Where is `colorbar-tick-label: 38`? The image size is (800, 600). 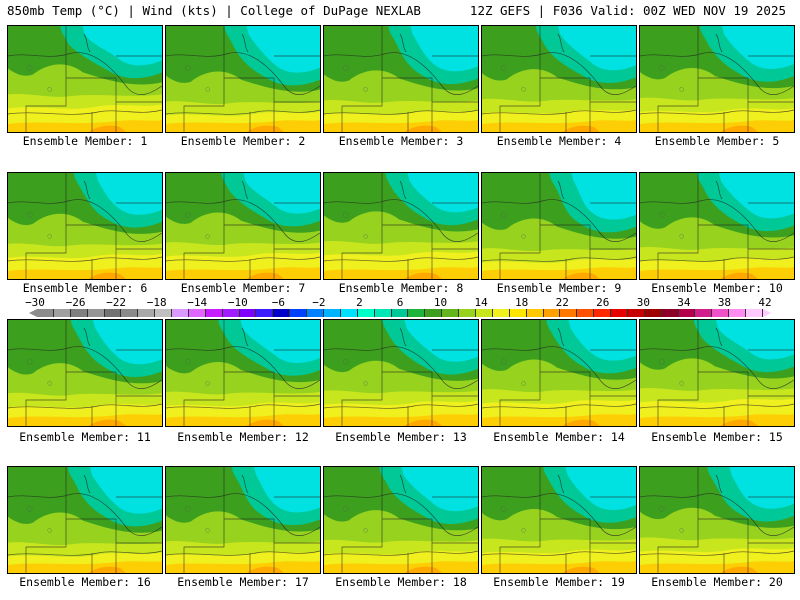 colorbar-tick-label: 38 is located at coordinates (724, 302).